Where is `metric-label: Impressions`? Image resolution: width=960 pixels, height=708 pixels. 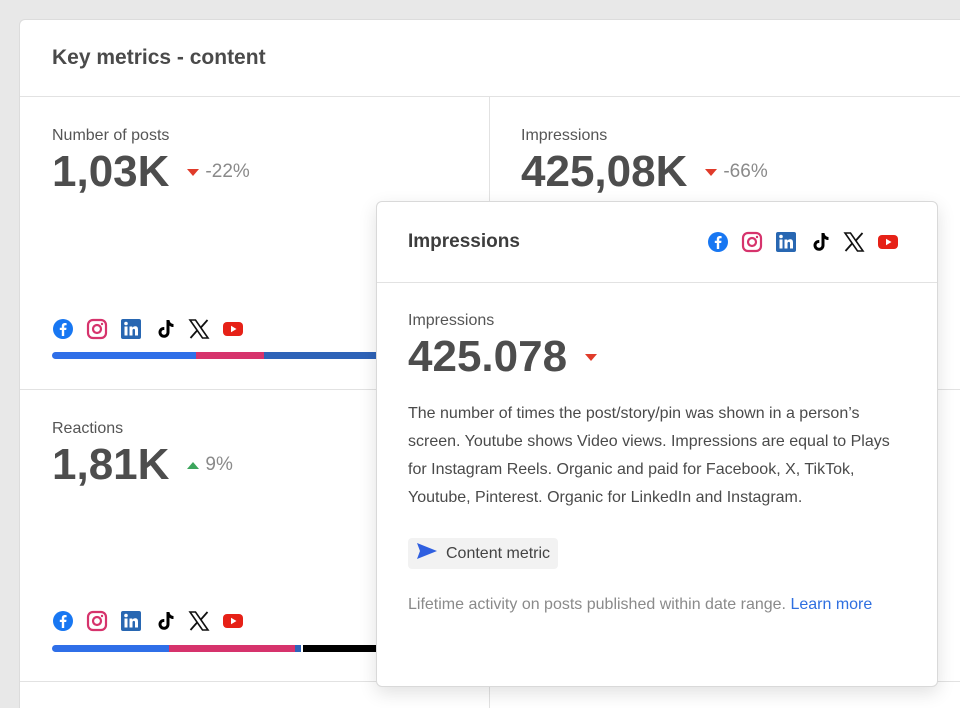
metric-label: Impressions is located at coordinates (564, 135).